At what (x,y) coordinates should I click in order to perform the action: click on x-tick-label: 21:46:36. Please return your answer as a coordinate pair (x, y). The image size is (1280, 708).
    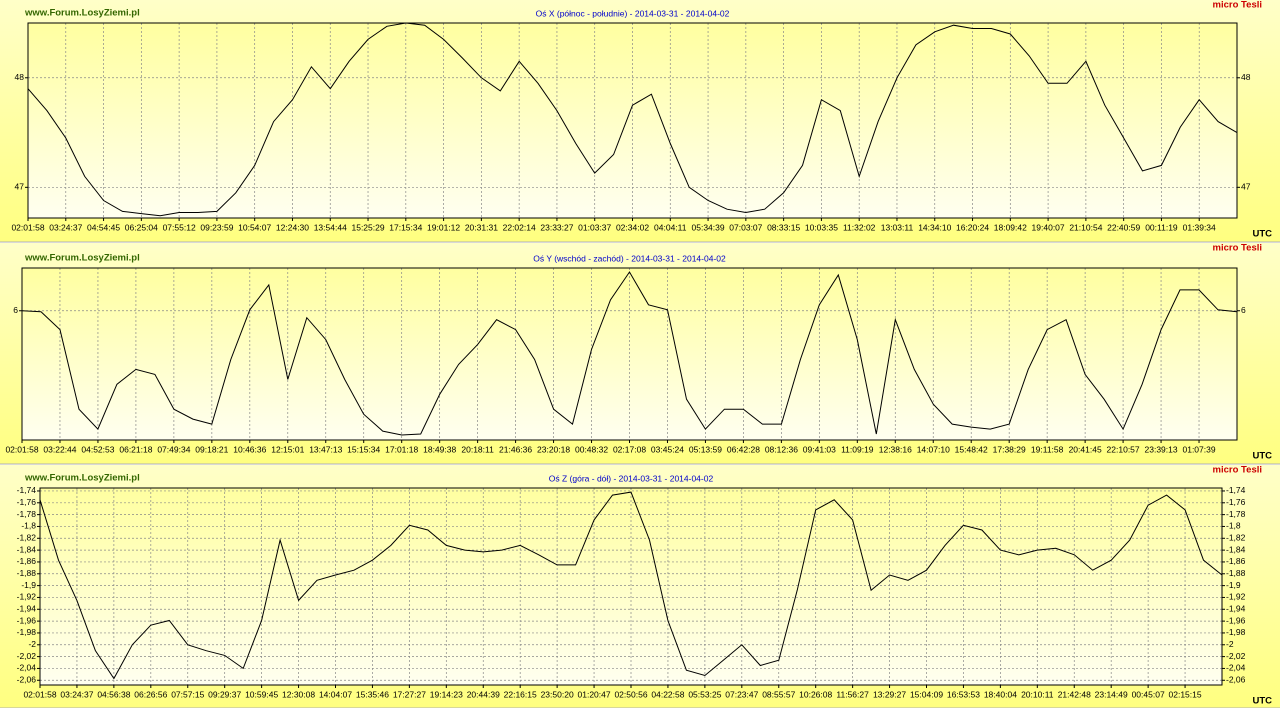
    Looking at the image, I should click on (515, 449).